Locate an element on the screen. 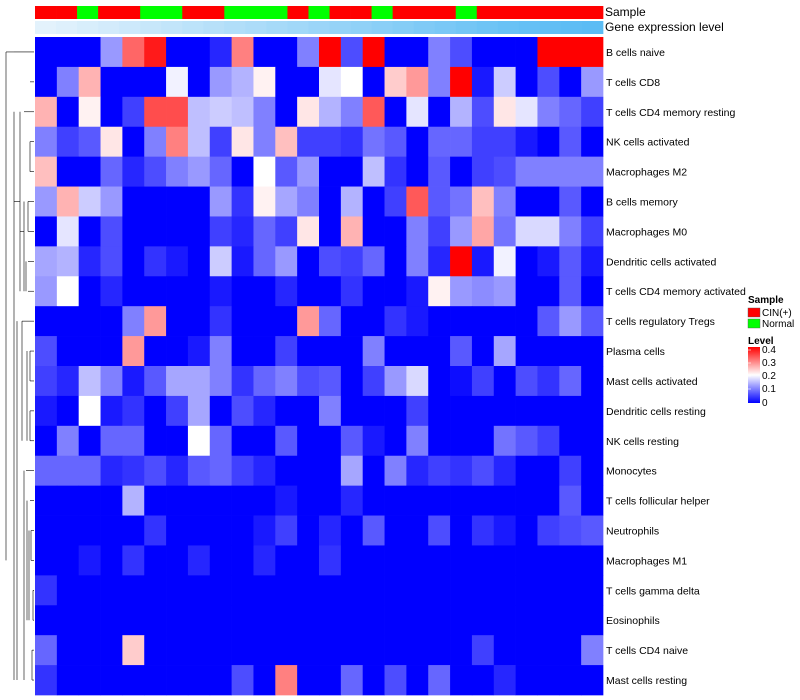 The image size is (800, 700). level-colorbar is located at coordinates (754, 375).